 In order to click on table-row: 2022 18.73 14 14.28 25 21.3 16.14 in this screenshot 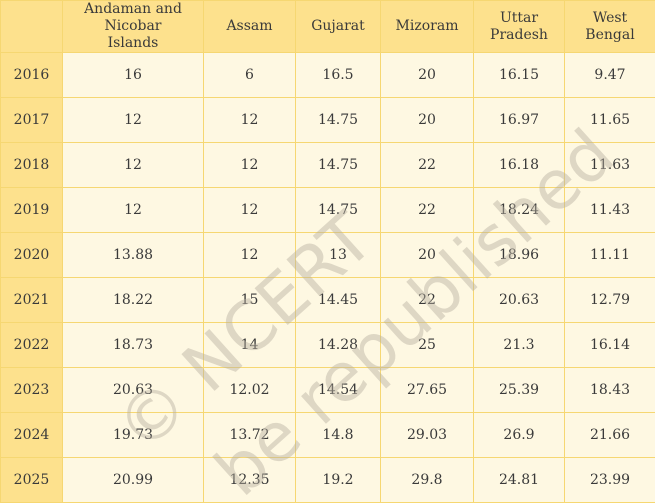, I will do `click(327, 345)`.